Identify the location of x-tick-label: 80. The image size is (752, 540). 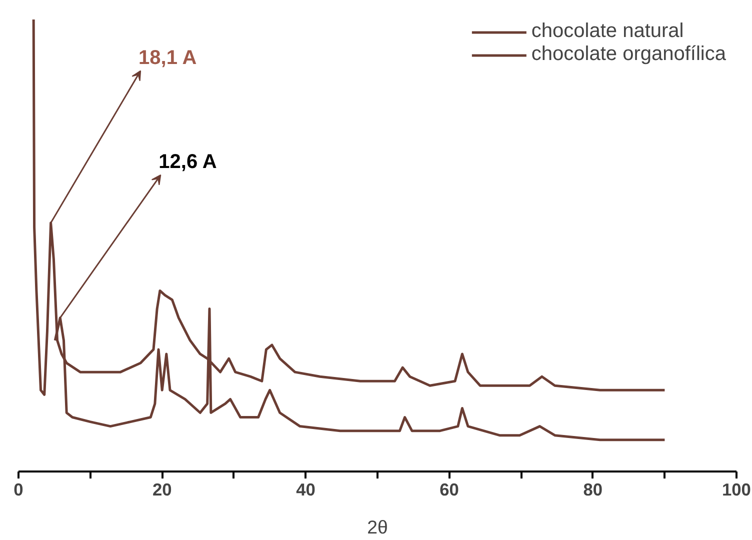
(593, 490).